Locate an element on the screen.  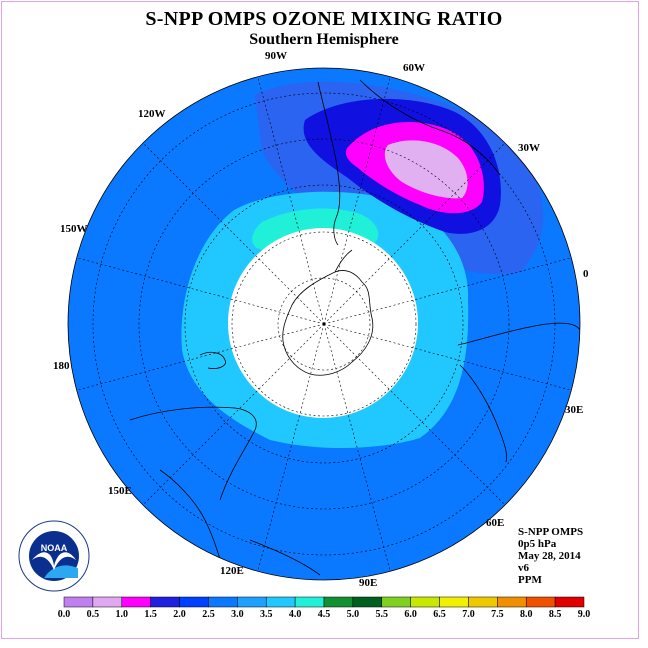
colorbar-tick-label: 1.5 is located at coordinates (150, 614).